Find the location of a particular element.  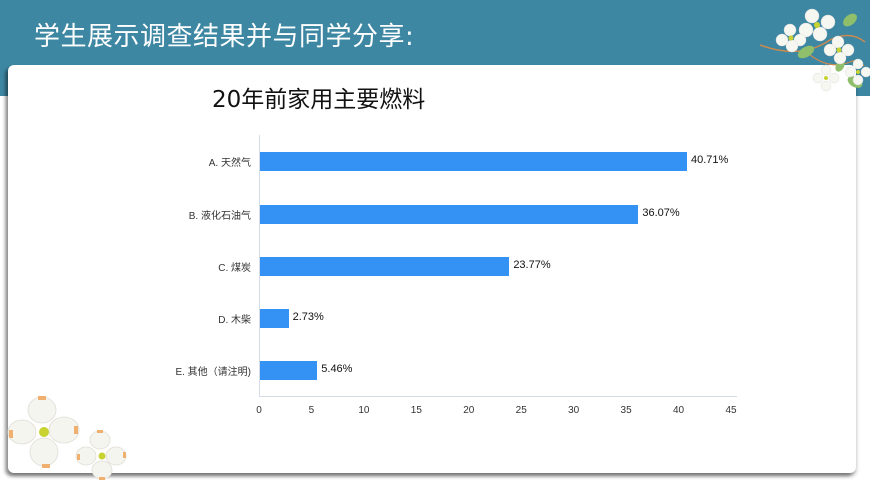

category-label: A. 天然气 is located at coordinates (229, 163).